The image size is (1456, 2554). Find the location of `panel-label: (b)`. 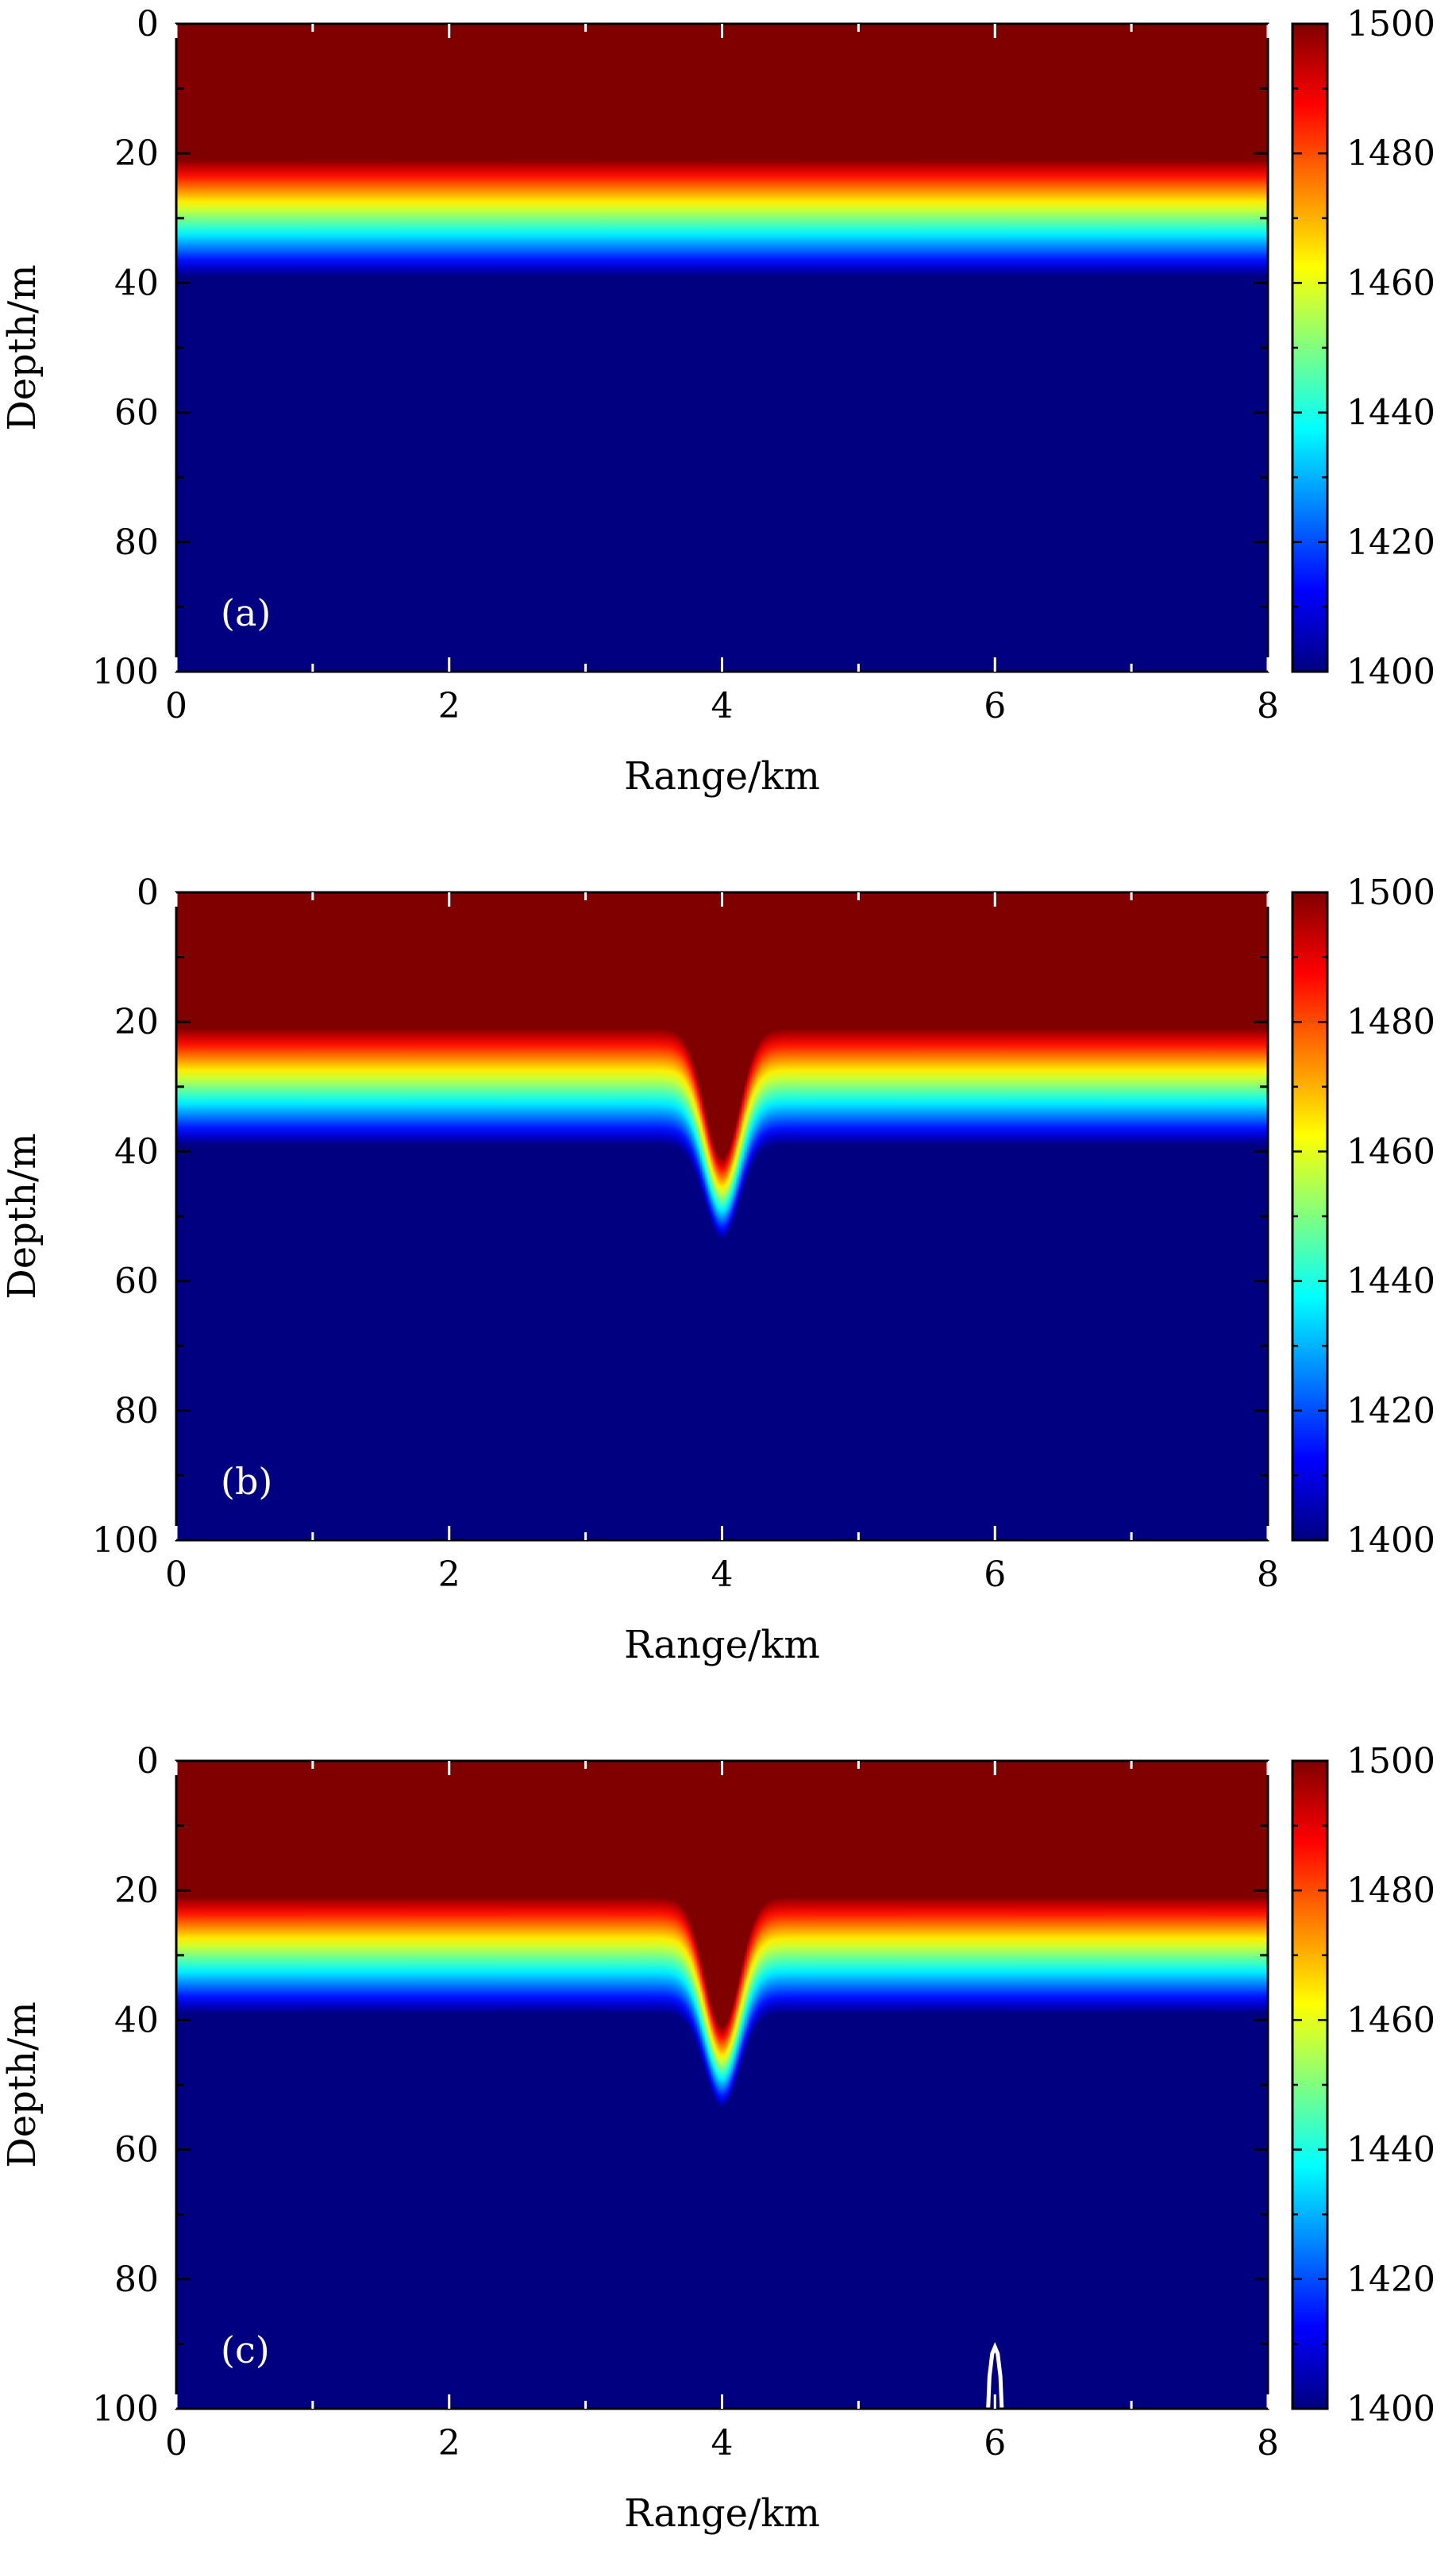

panel-label: (b) is located at coordinates (246, 1481).